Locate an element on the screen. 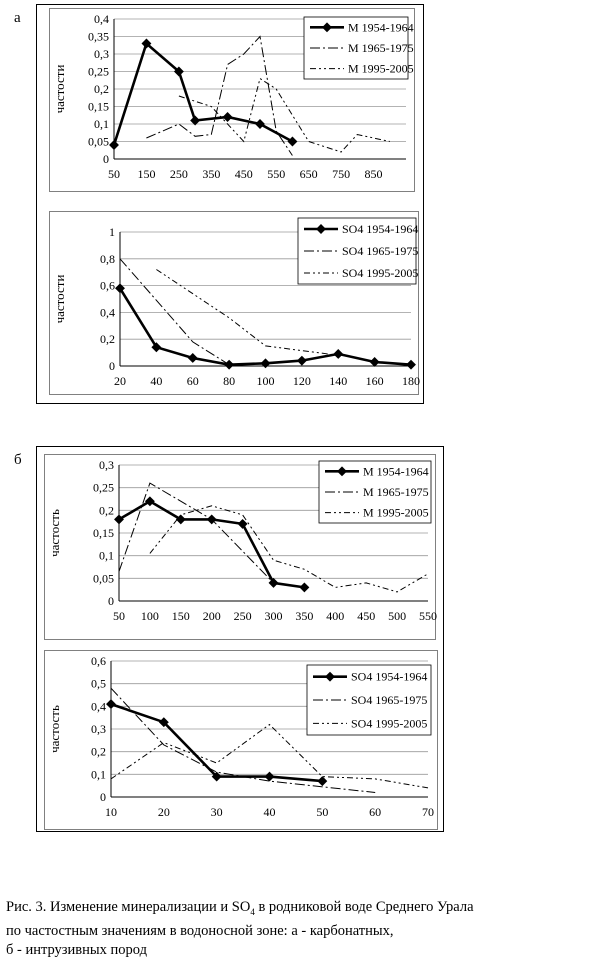 Image resolution: width=606 pixels, height=960 pixels. y-tick-label: 0,35 is located at coordinates (98, 37).